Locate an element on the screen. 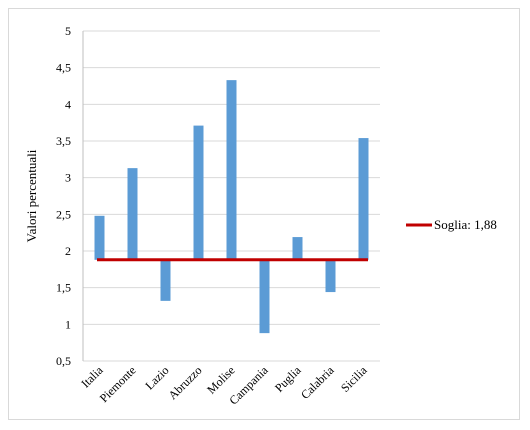 The height and width of the screenshot is (430, 530). y-tick-label: 0,5 is located at coordinates (63, 361).